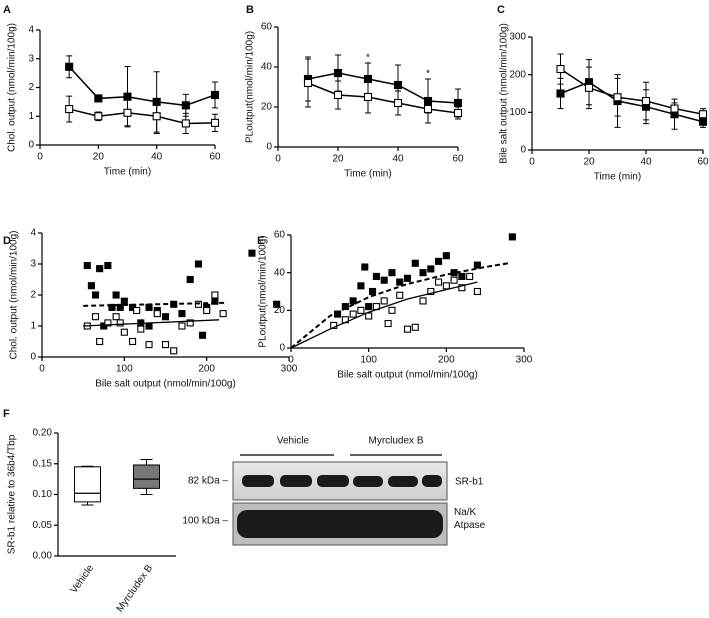 The width and height of the screenshot is (709, 618). Describe the element at coordinates (87, 484) in the screenshot. I see `box` at that location.